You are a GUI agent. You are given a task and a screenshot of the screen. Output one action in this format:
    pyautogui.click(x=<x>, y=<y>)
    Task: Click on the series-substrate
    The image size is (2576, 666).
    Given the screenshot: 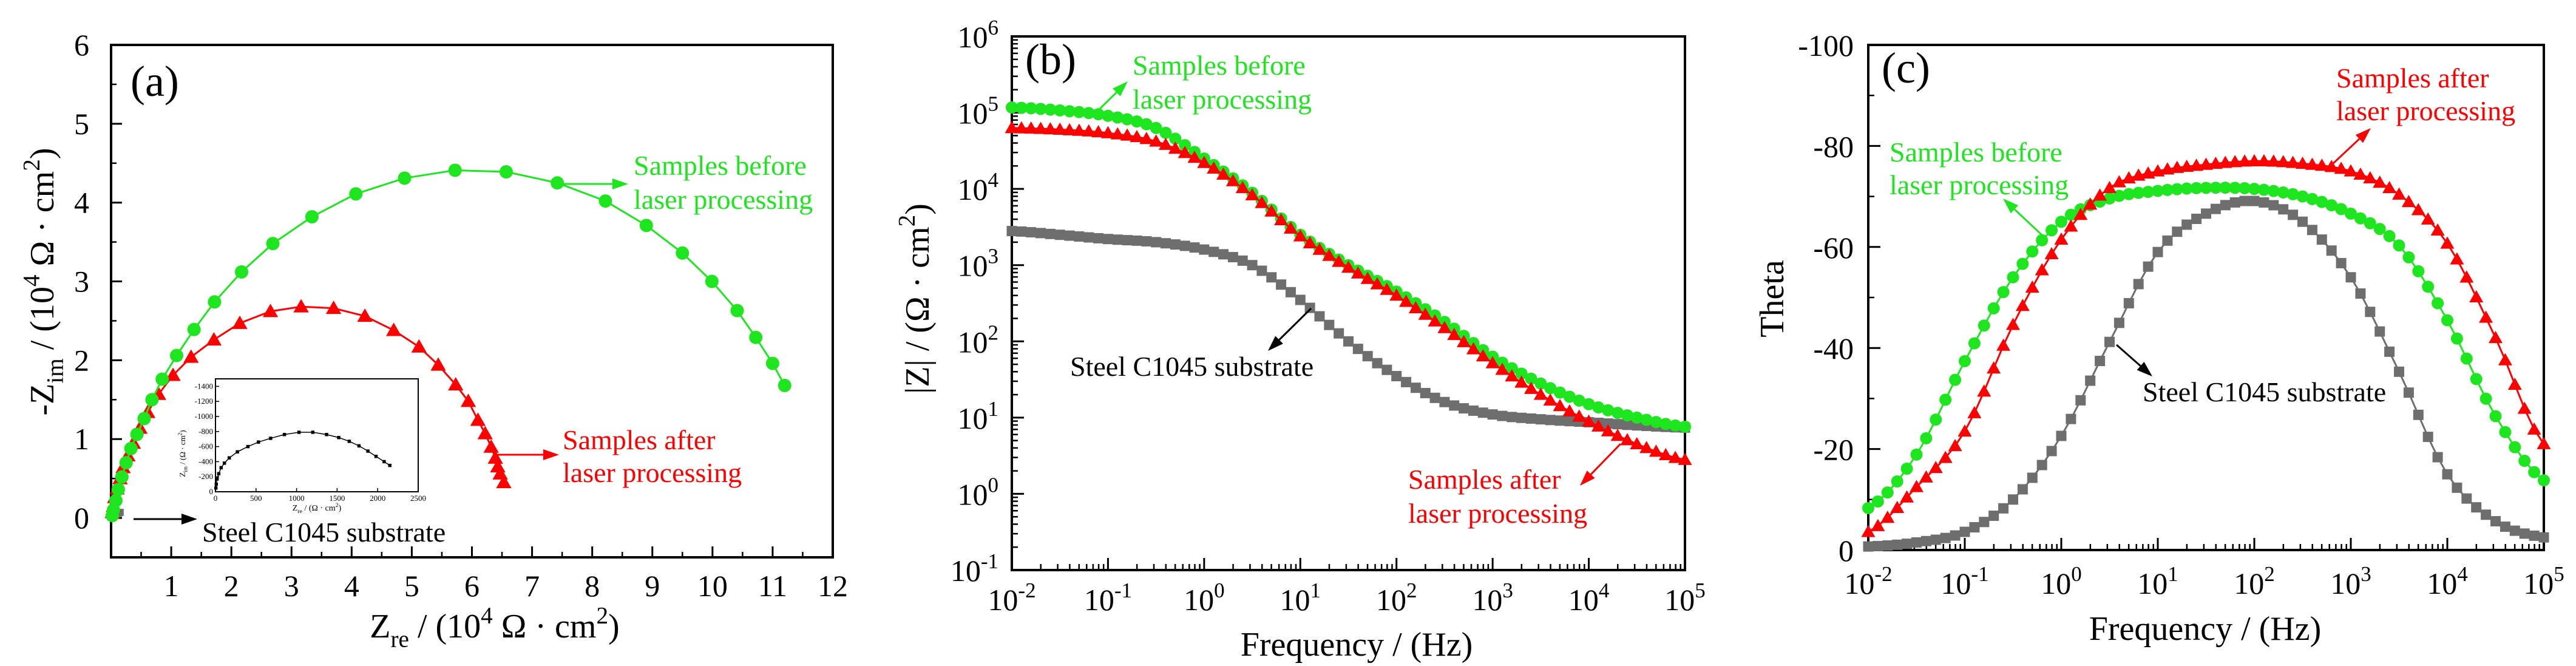 What is the action you would take?
    pyautogui.click(x=2206, y=373)
    